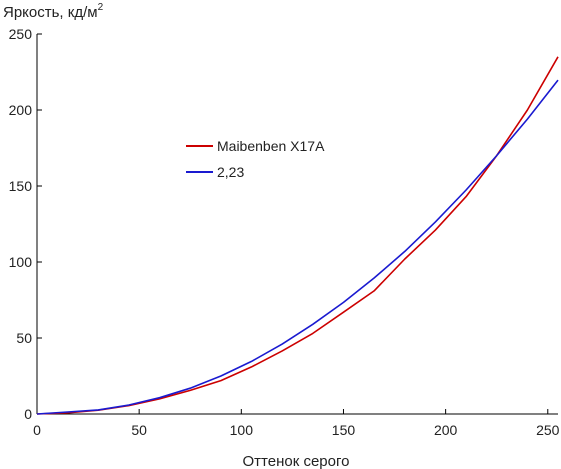  Describe the element at coordinates (24, 338) in the screenshot. I see `y-tick-label: 50` at that location.